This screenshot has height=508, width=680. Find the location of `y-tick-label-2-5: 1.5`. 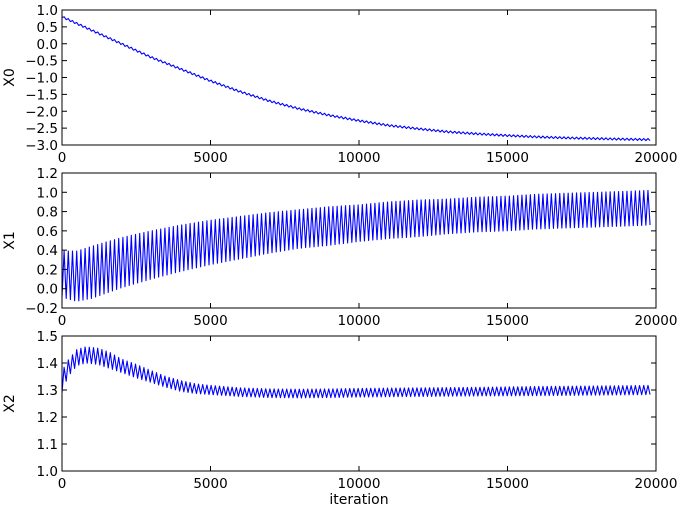

y-tick-label-2-5: 1.5 is located at coordinates (47, 337).